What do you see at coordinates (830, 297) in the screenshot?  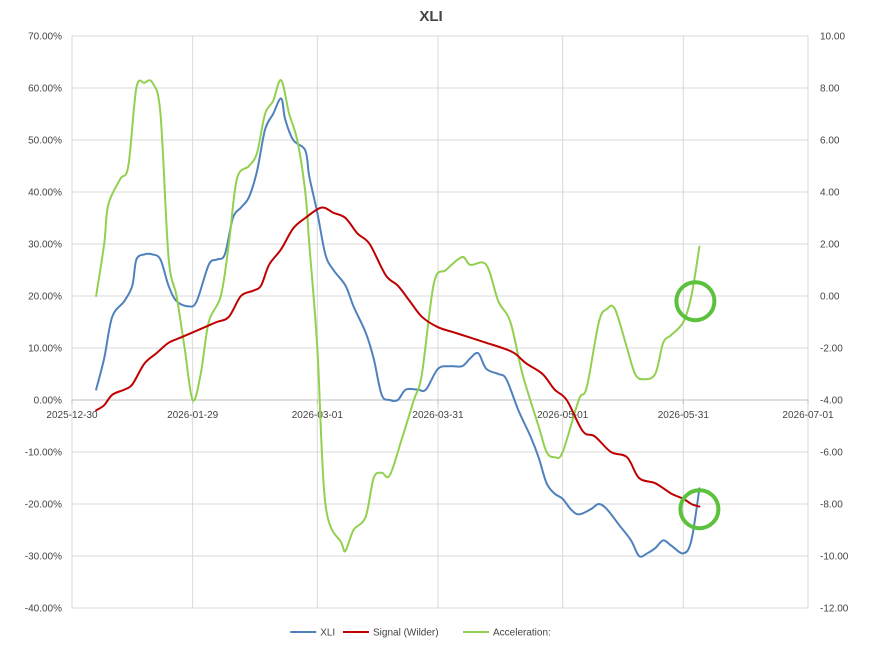 I see `y-right-tick-label: 0.00` at bounding box center [830, 297].